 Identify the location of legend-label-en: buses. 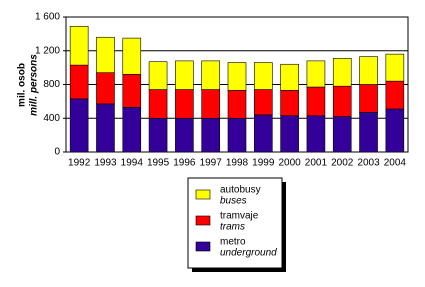
(233, 201).